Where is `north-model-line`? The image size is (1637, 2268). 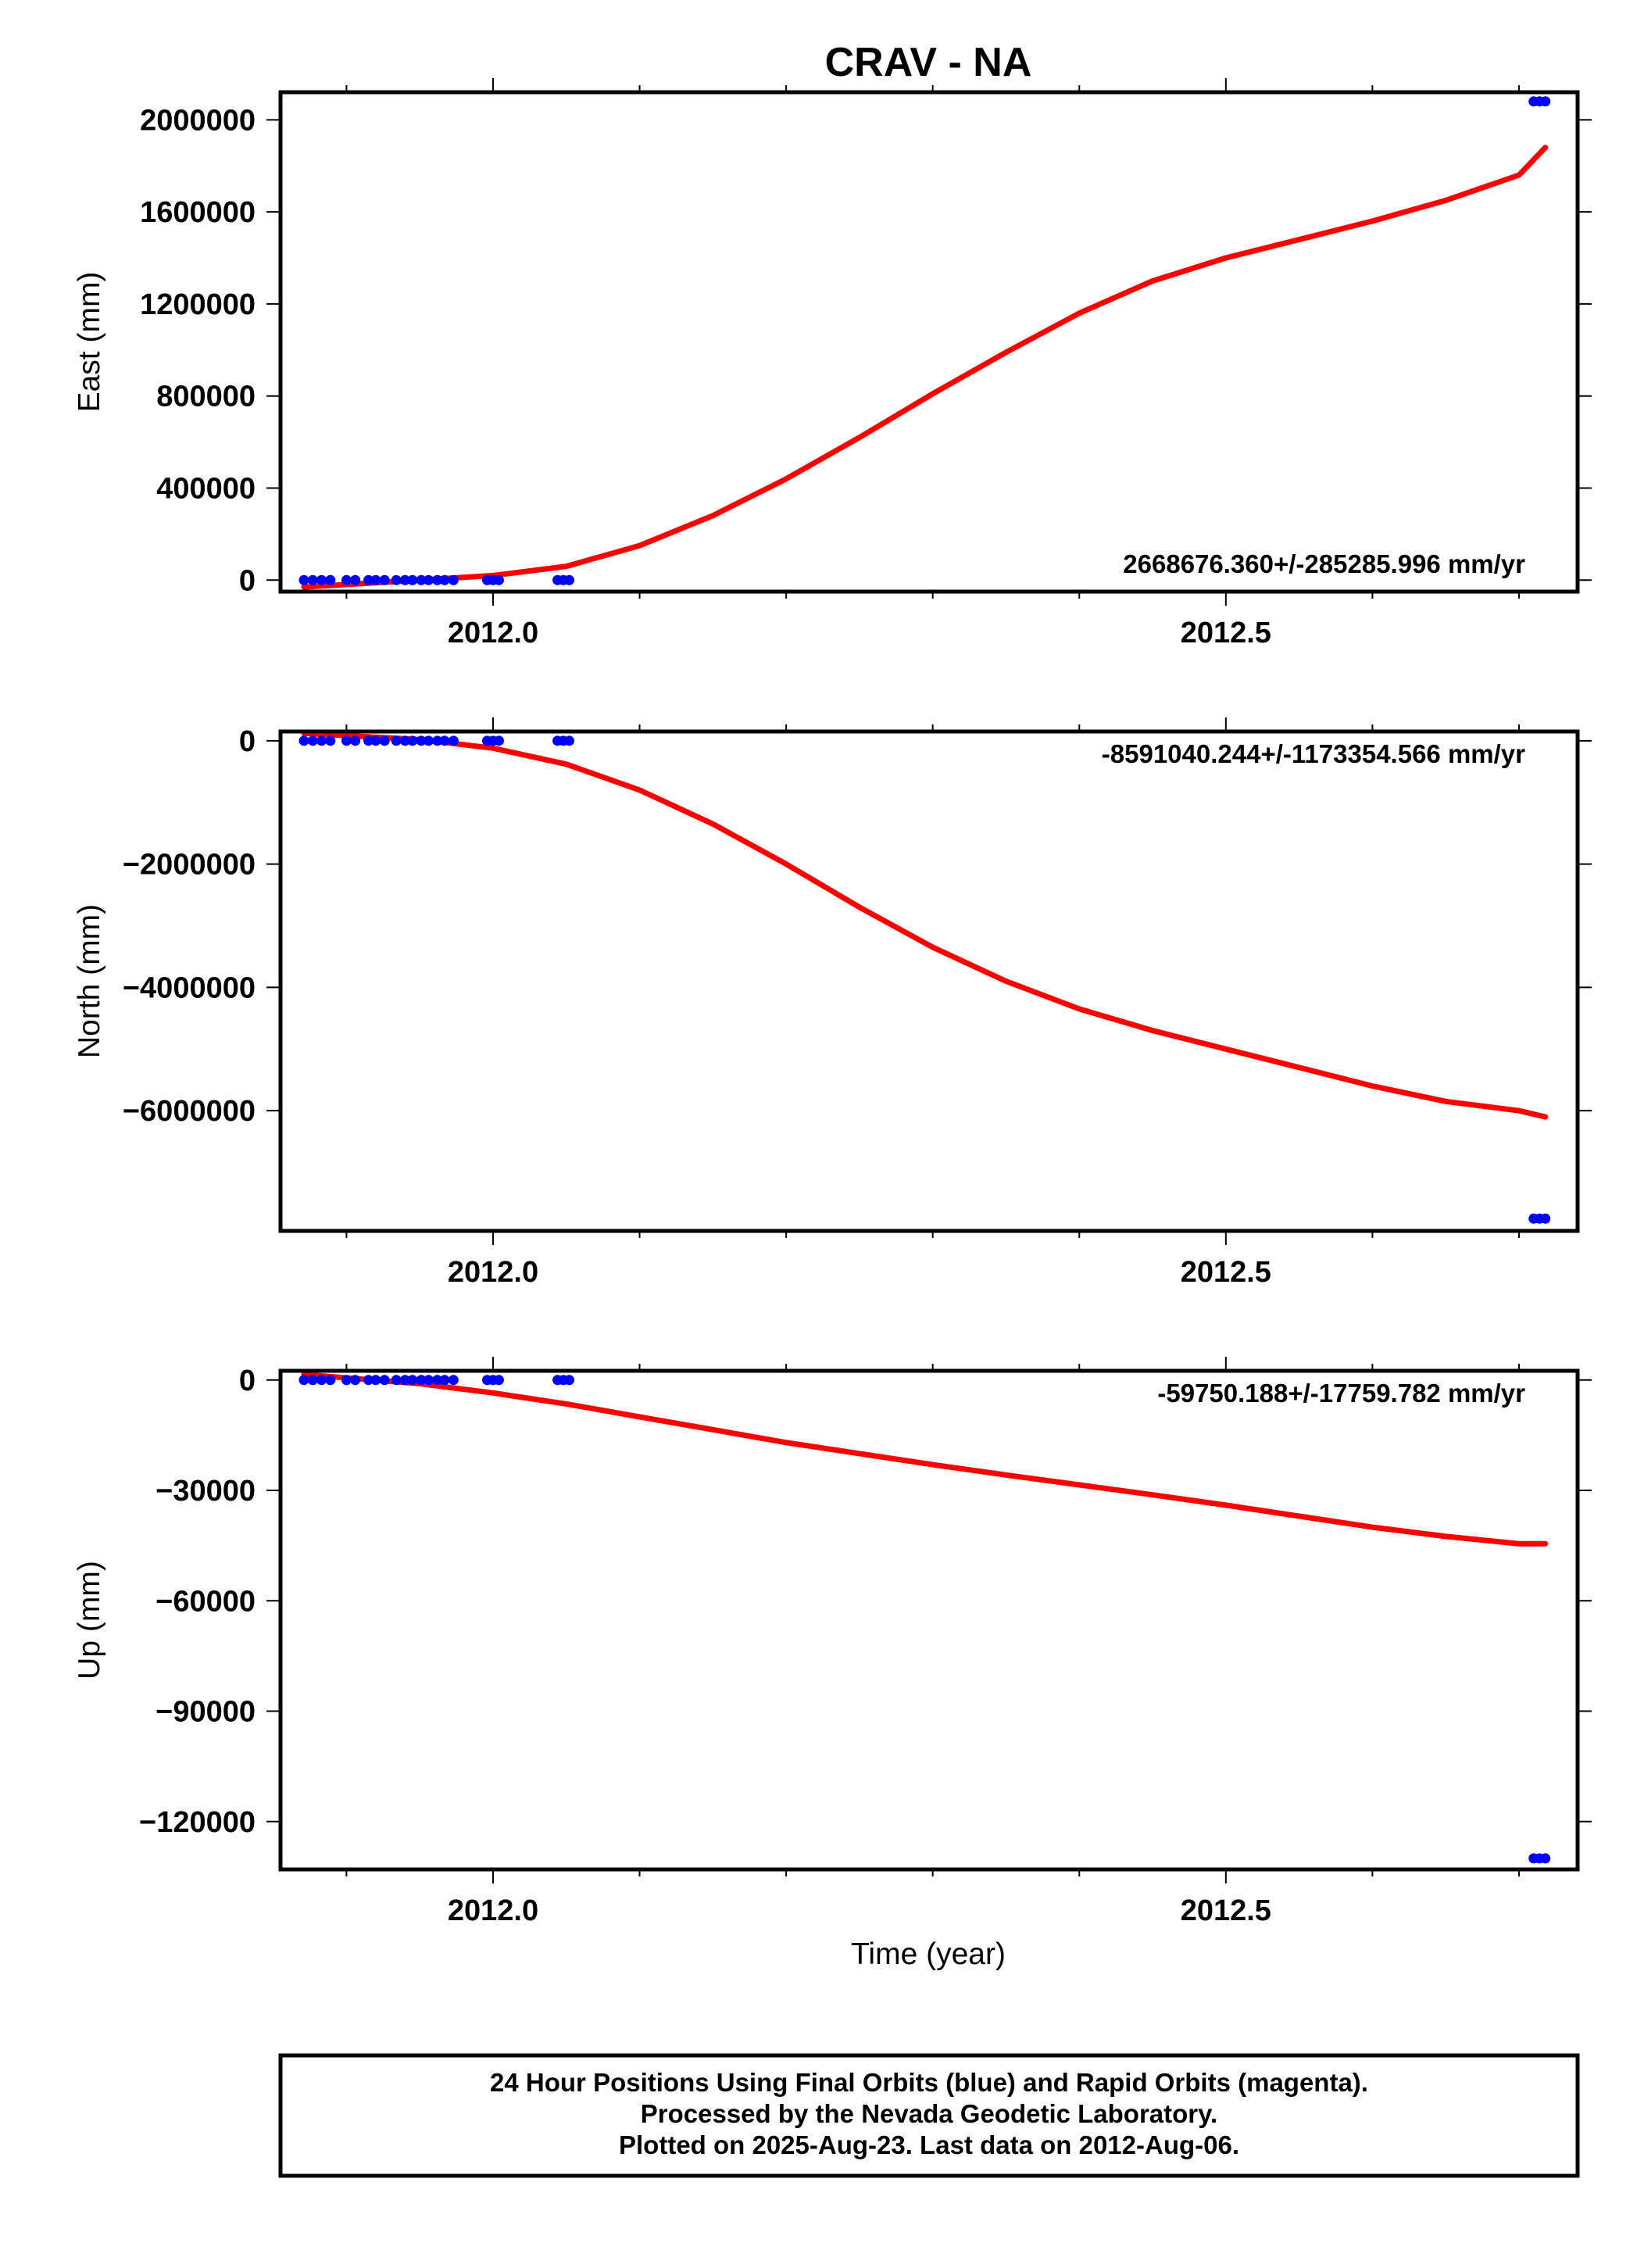
north-model-line is located at coordinates (925, 926).